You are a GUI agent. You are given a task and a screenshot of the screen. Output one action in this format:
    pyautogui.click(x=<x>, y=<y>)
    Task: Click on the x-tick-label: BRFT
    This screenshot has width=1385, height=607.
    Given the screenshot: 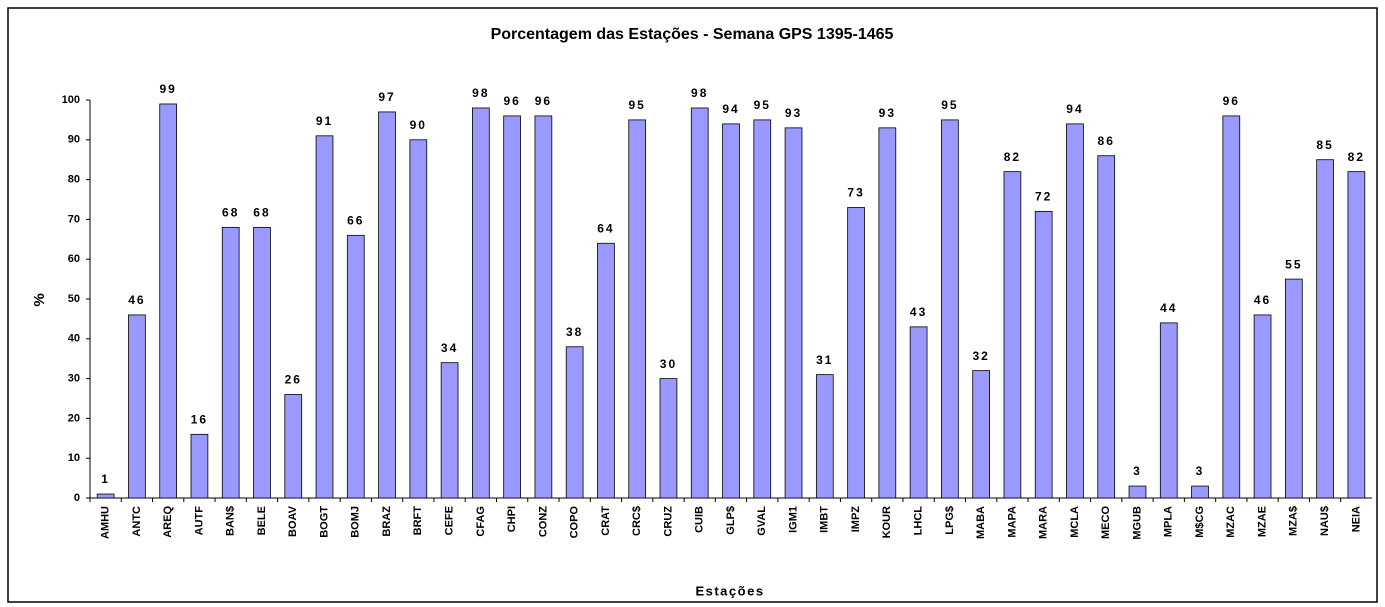 What is the action you would take?
    pyautogui.click(x=418, y=521)
    